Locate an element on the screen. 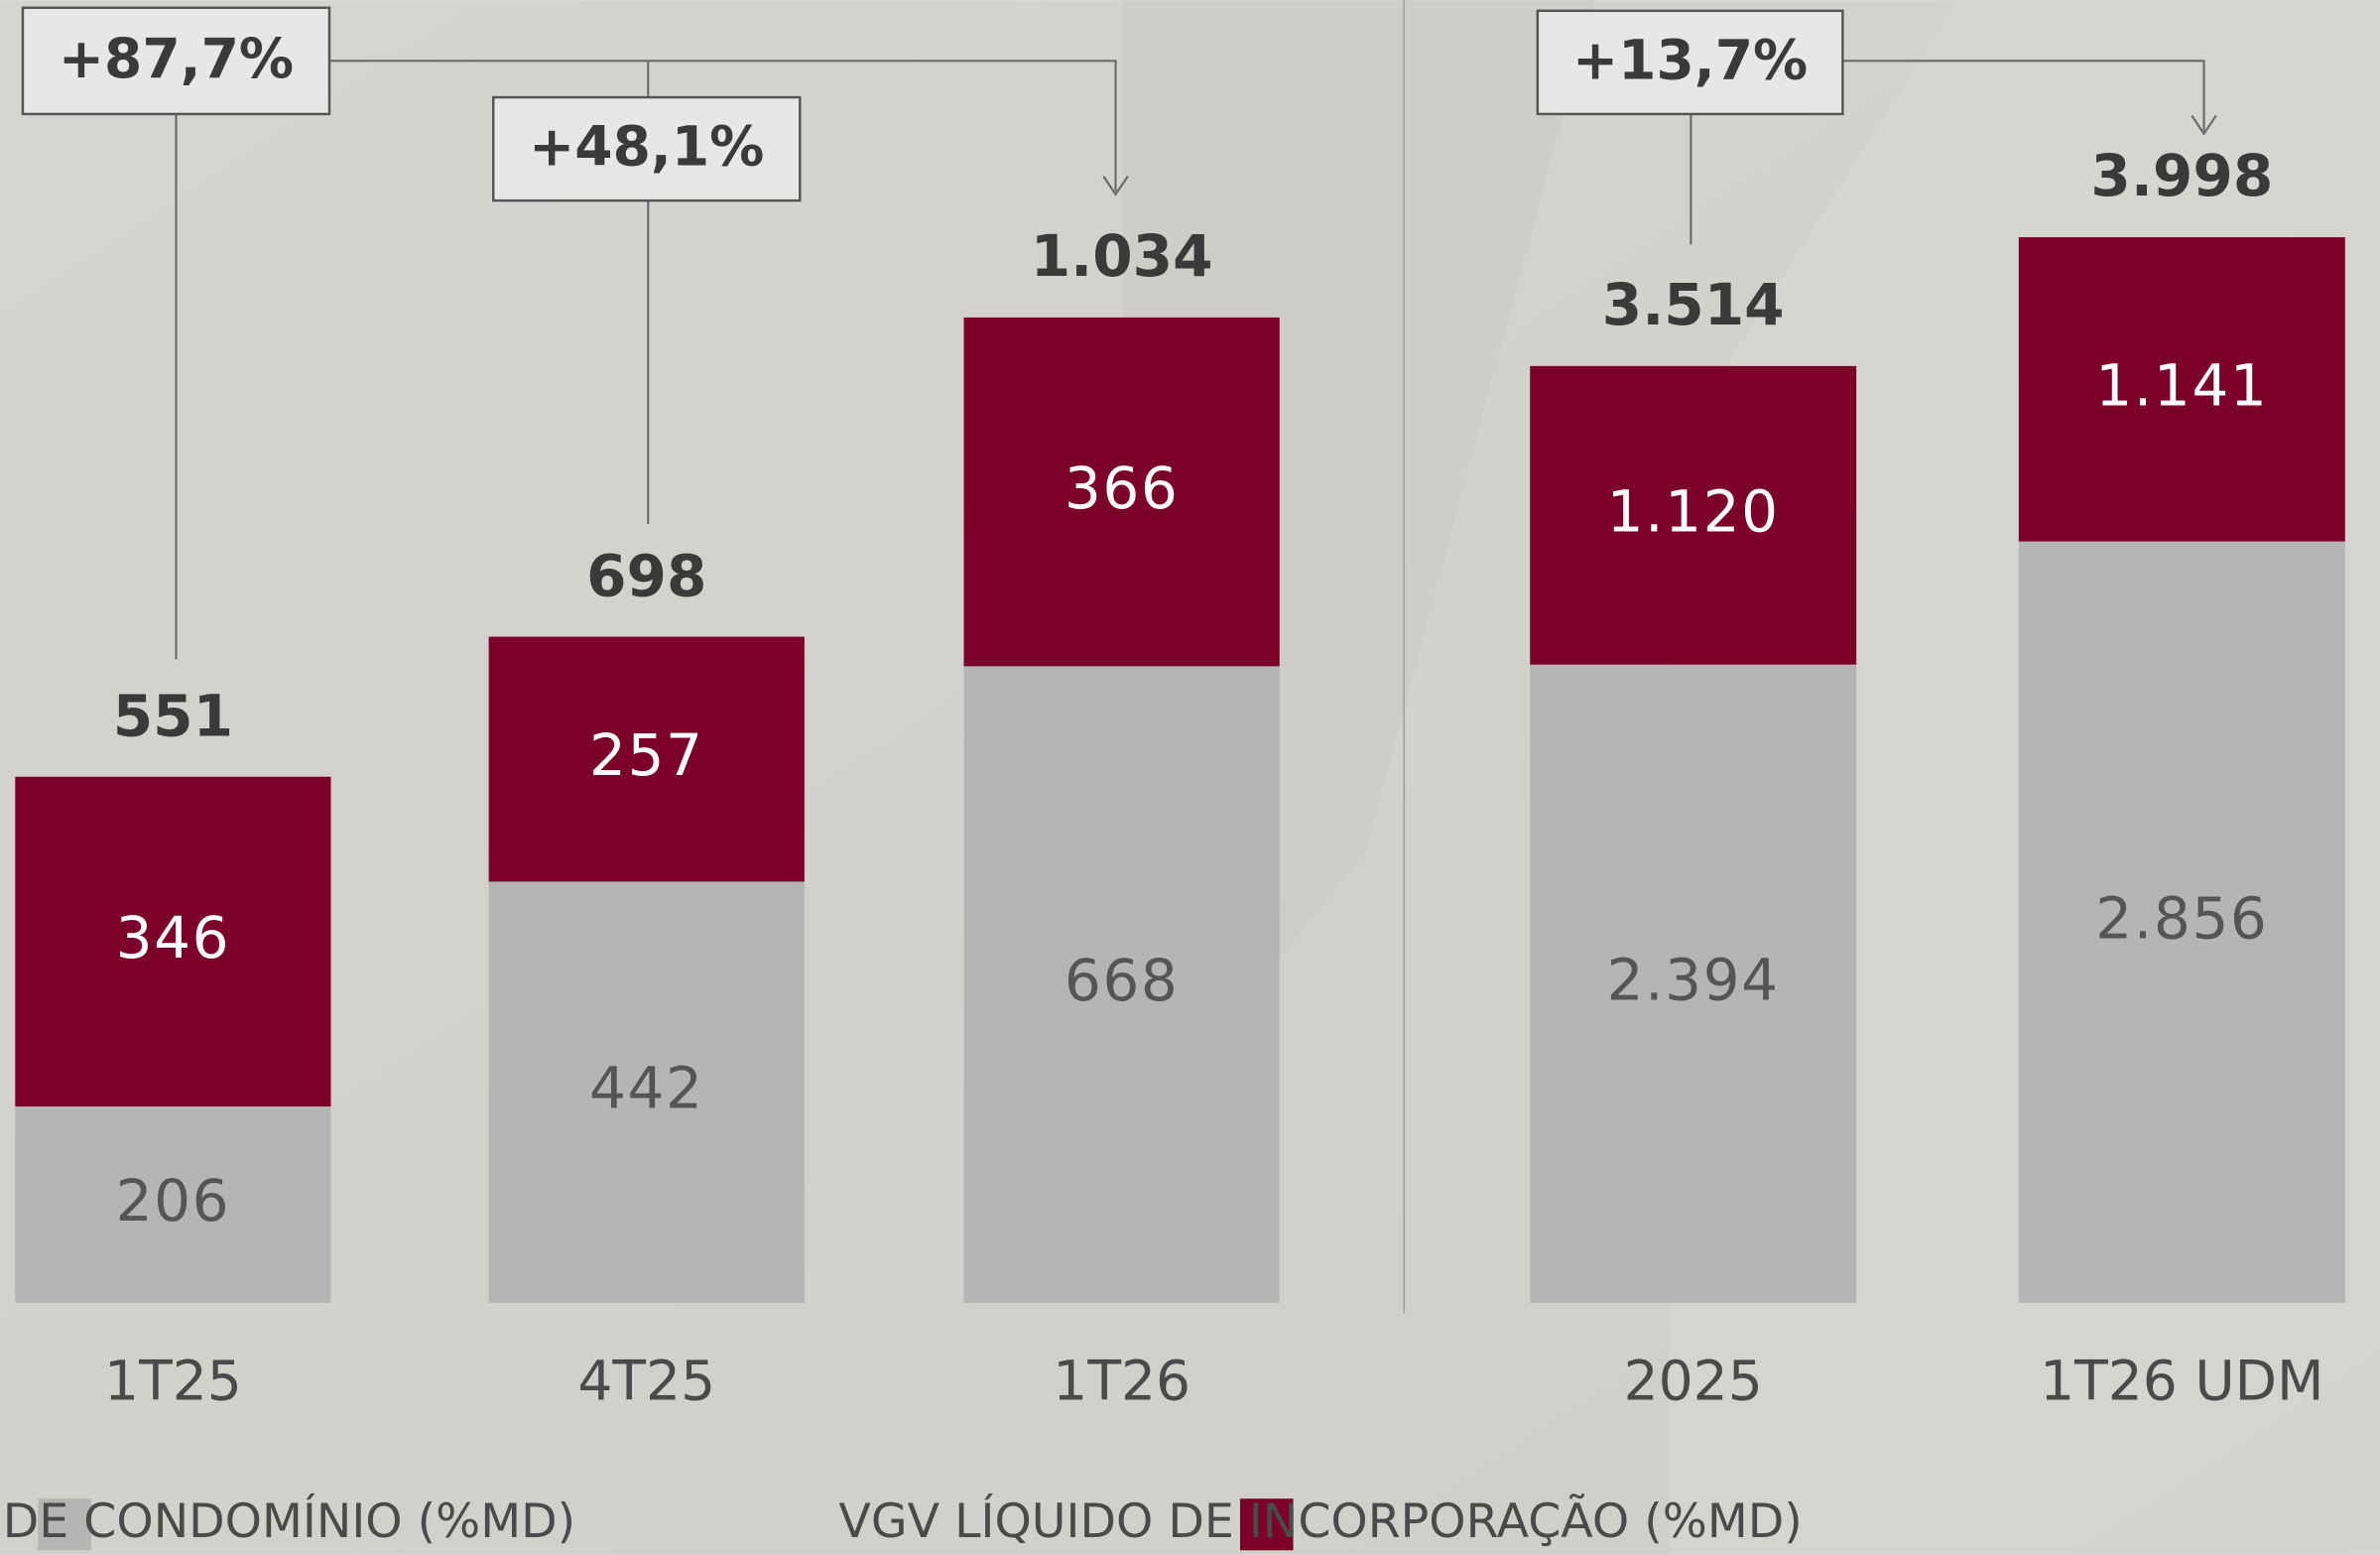 The height and width of the screenshot is (1555, 2380). value-label: 346 is located at coordinates (173, 938).